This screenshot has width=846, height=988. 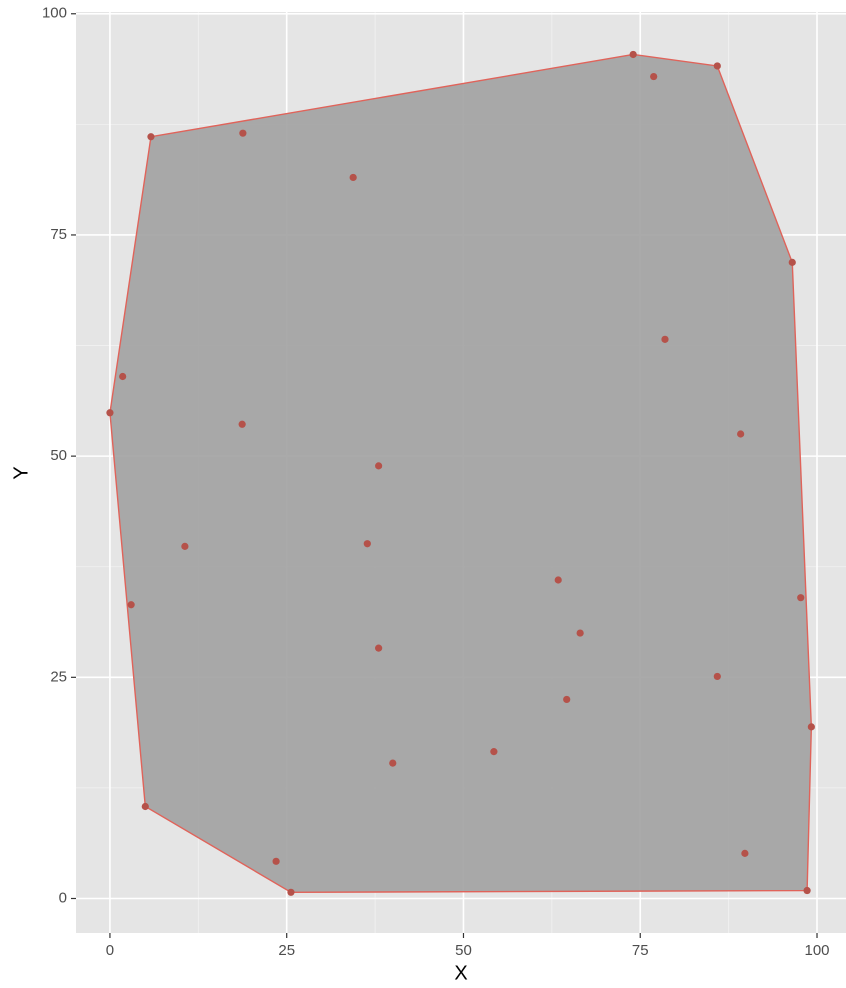 I want to click on y-axis-title: Y, so click(x=21, y=472).